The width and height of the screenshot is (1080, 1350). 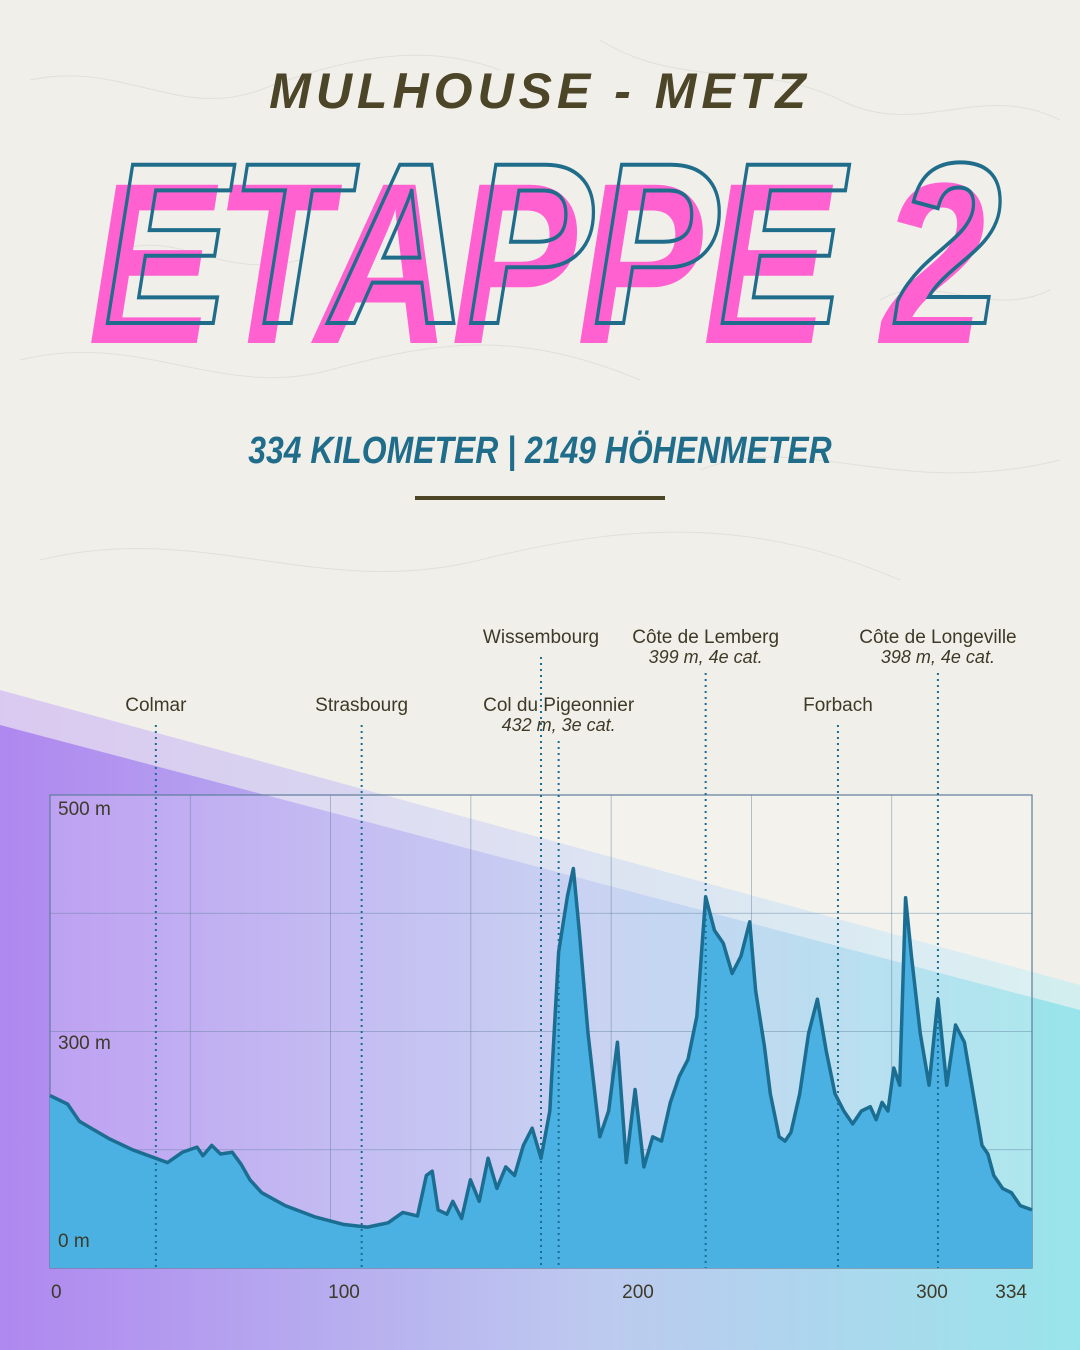 What do you see at coordinates (1011, 1292) in the screenshot?
I see `x-tick-label: 334` at bounding box center [1011, 1292].